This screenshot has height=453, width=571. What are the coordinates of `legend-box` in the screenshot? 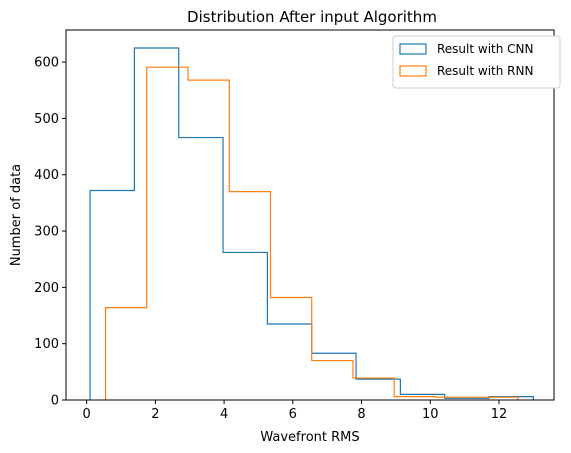 It's located at (476, 62).